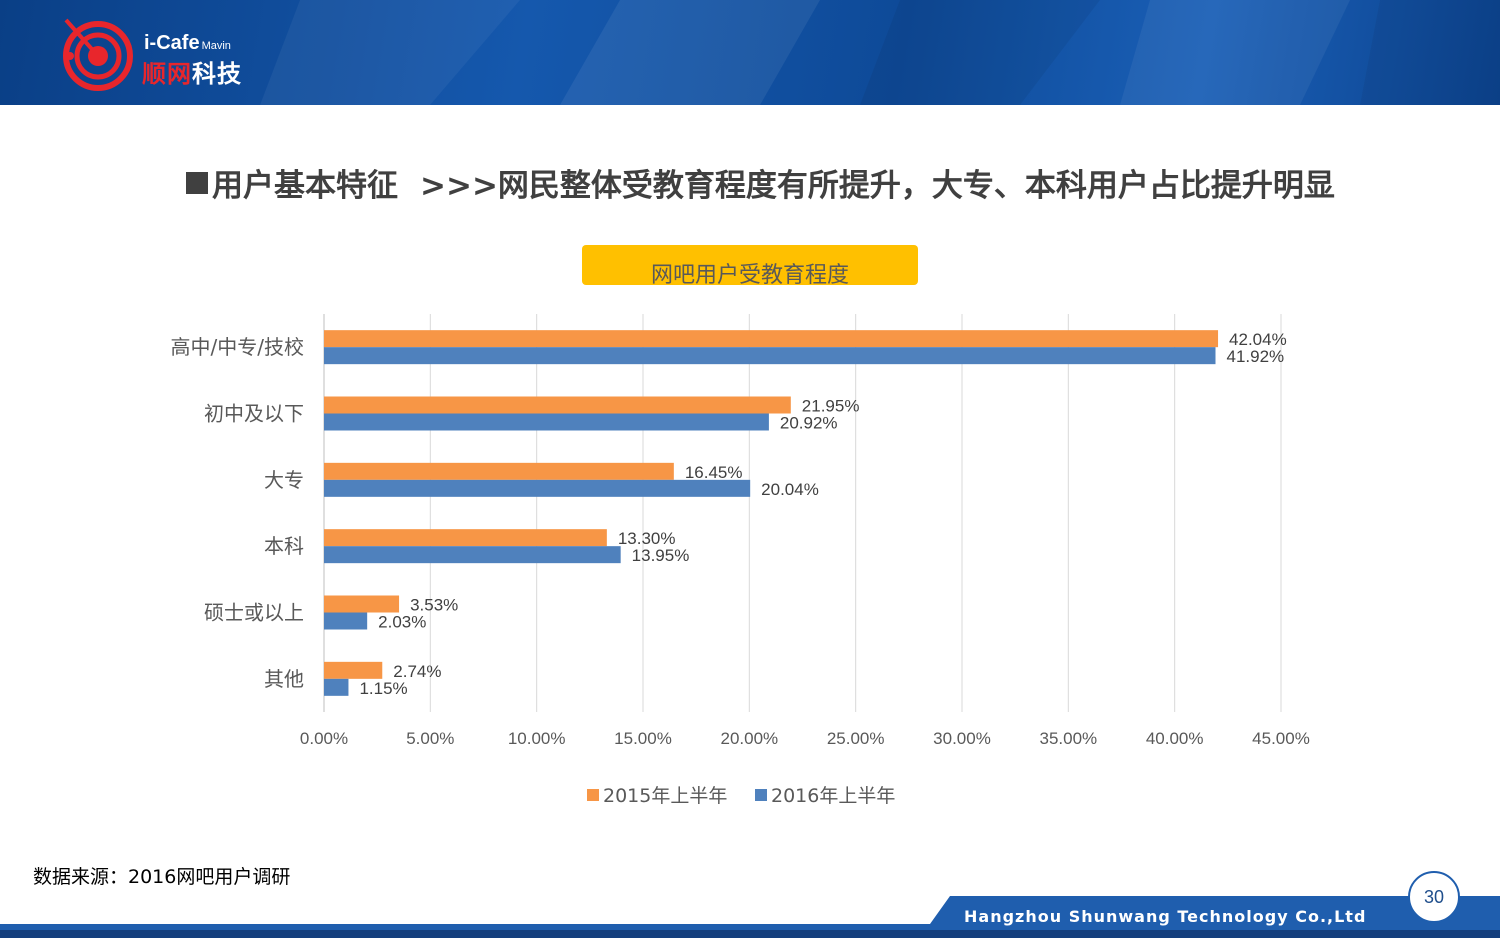  Describe the element at coordinates (216, 46) in the screenshot. I see `logo-brand-suffix: Mavin` at that location.